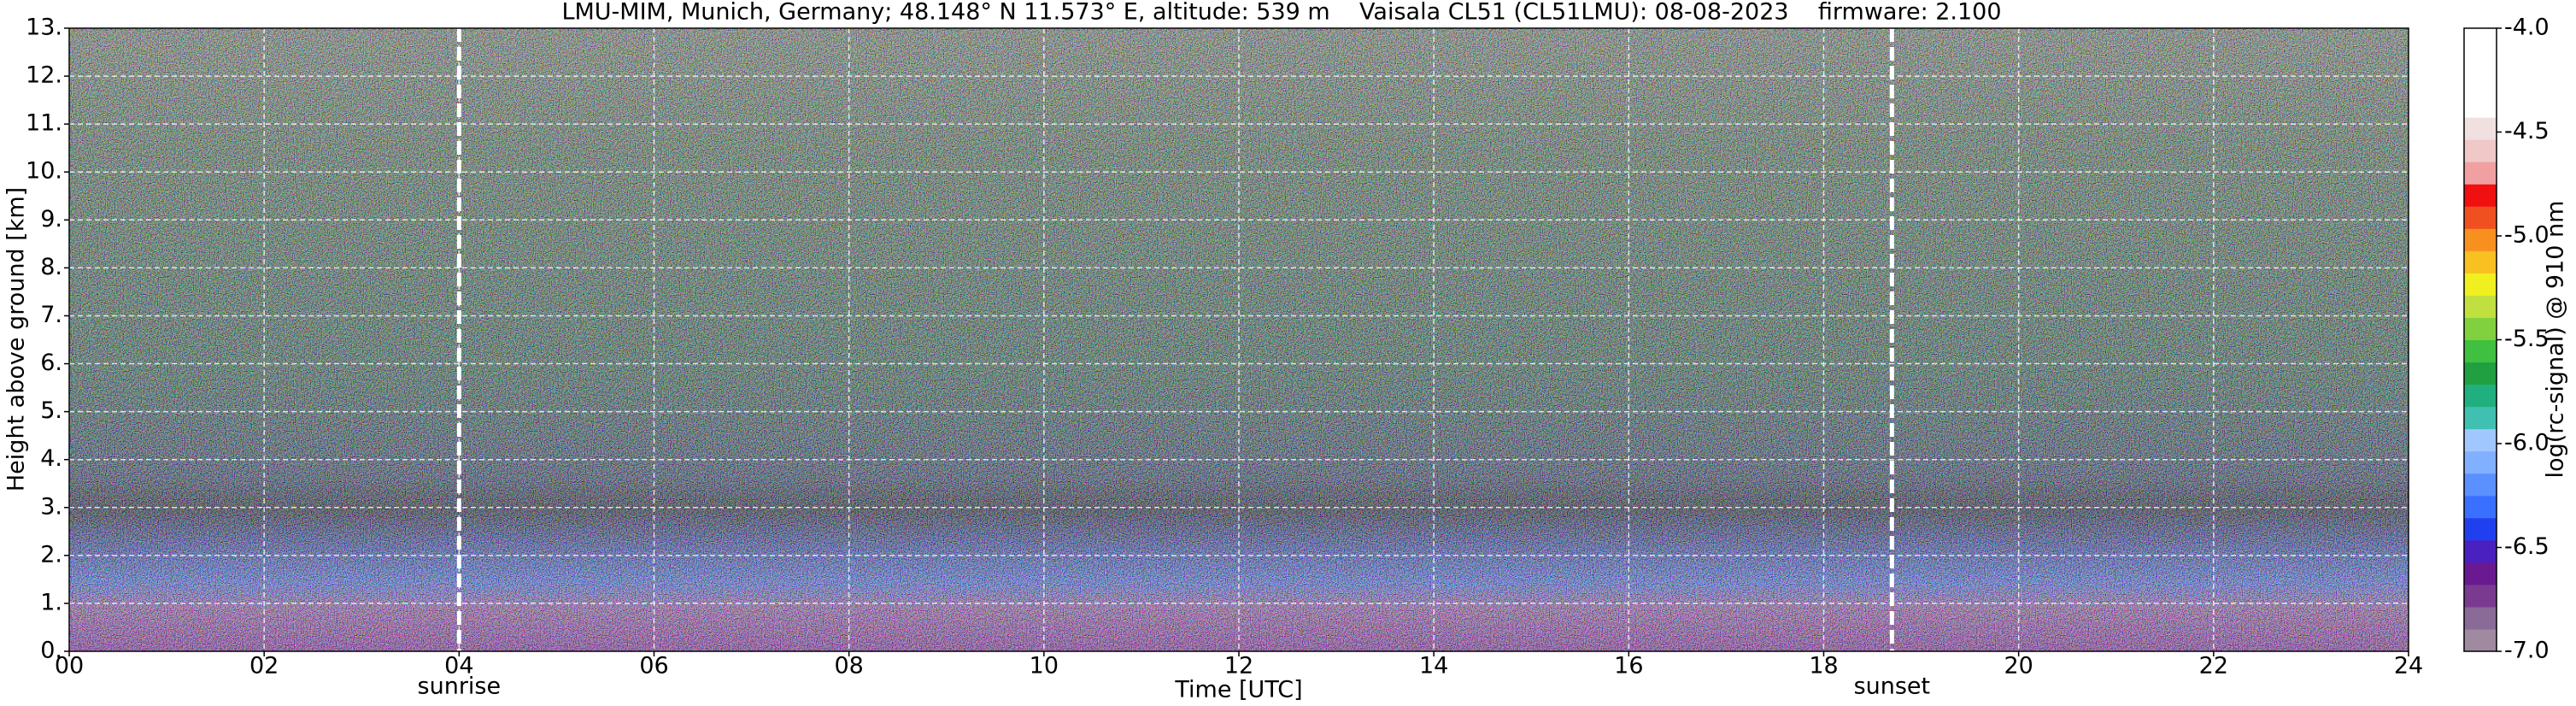 The height and width of the screenshot is (706, 2576). Describe the element at coordinates (1238, 690) in the screenshot. I see `x-axis-label: Time [UTC]` at that location.